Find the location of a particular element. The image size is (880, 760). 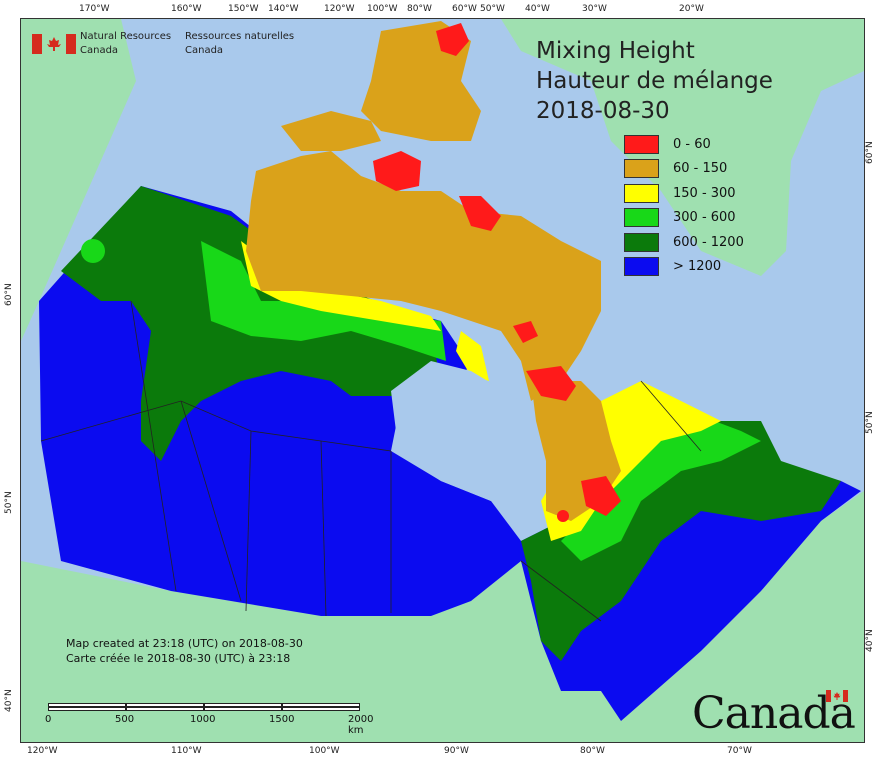

canada-flag-icon is located at coordinates (54, 44).